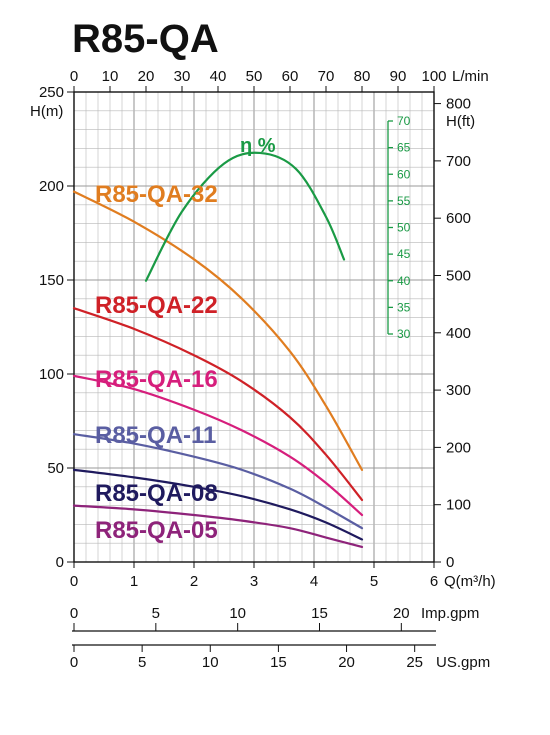  Describe the element at coordinates (404, 254) in the screenshot. I see `eff-tick-label: 45` at that location.